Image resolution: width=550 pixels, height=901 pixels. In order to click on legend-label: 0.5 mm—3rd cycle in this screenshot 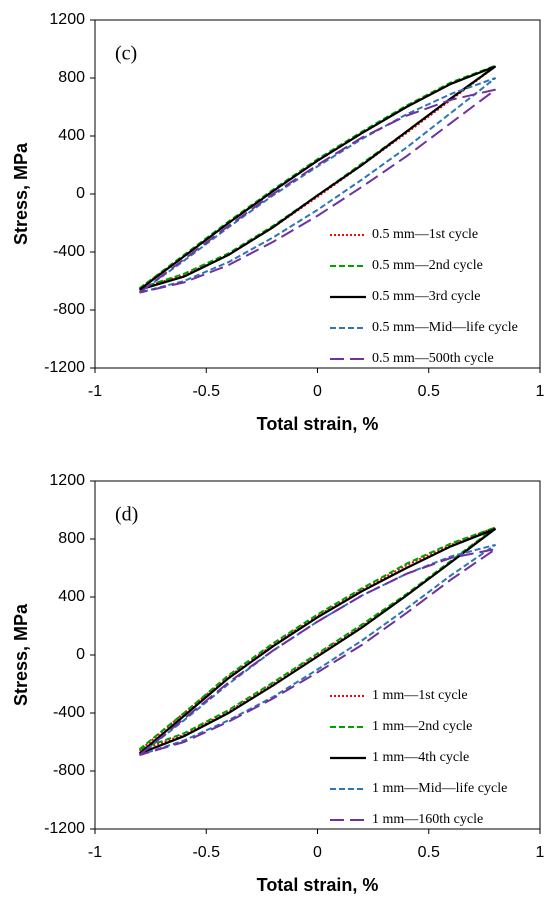, I will do `click(426, 296)`.